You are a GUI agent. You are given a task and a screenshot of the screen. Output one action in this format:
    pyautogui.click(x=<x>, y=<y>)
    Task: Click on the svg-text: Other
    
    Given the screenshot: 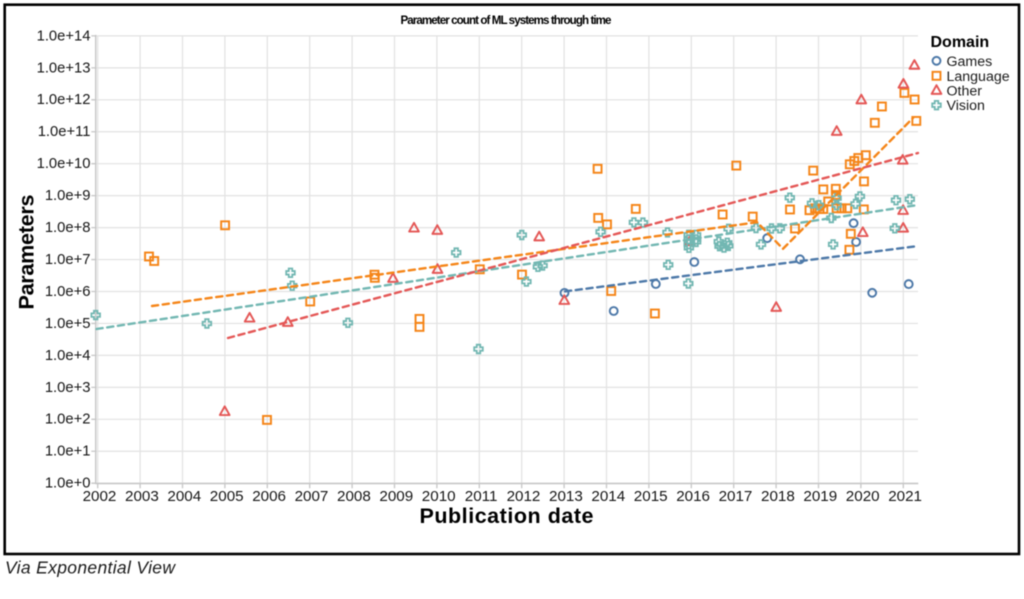 What is the action you would take?
    pyautogui.click(x=965, y=92)
    